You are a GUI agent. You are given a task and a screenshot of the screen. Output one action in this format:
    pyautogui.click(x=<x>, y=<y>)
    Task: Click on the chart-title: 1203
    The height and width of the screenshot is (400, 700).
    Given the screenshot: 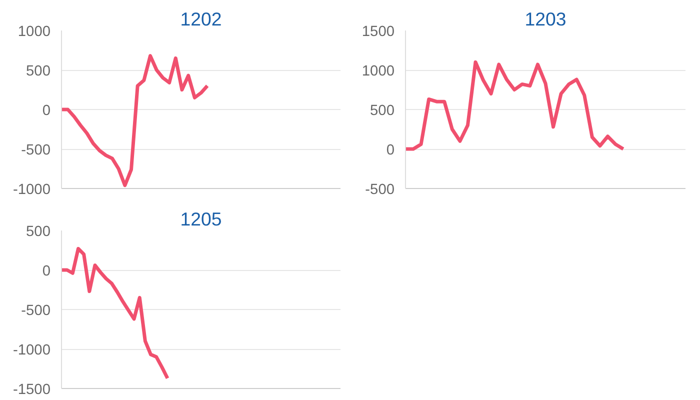 What is the action you would take?
    pyautogui.click(x=545, y=19)
    